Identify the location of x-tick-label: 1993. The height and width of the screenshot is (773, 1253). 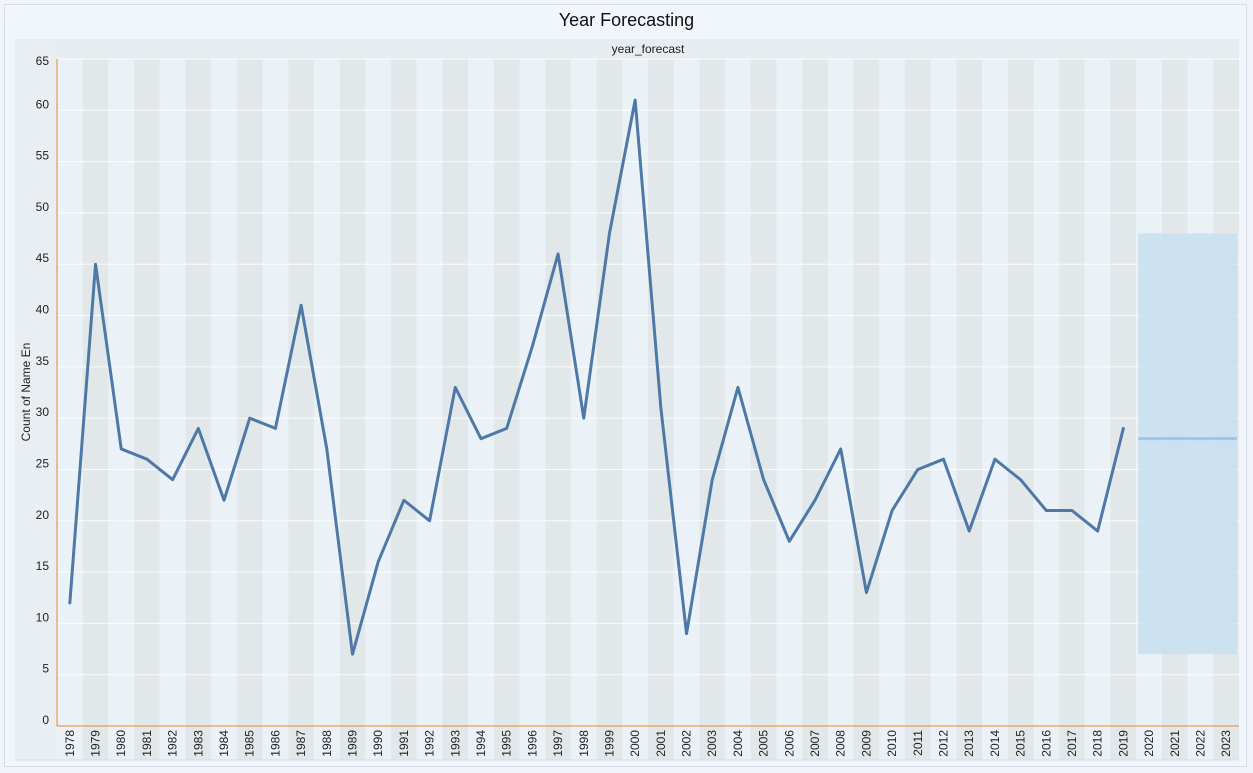
(455, 743).